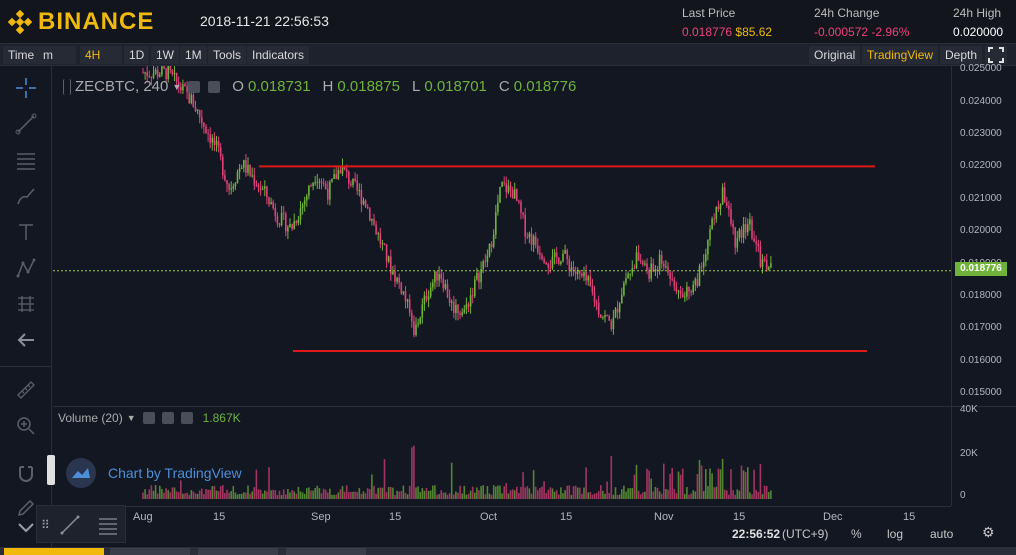  Describe the element at coordinates (214, 86) in the screenshot. I see `gear-icon` at that location.